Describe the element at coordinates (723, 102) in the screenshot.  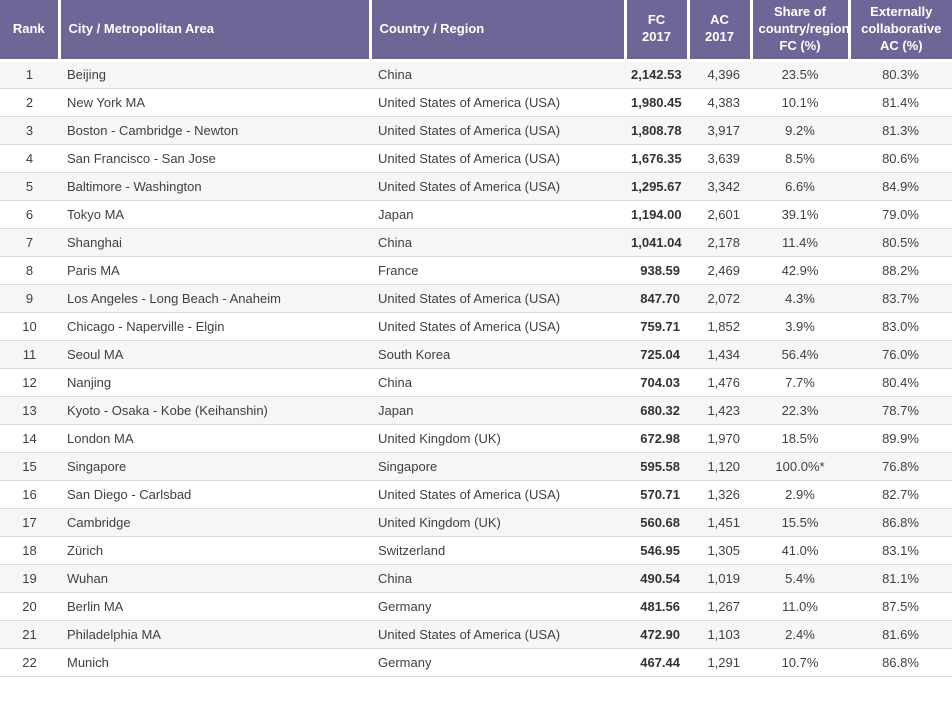
I see `cell-ac-2017: 4,383` at that location.